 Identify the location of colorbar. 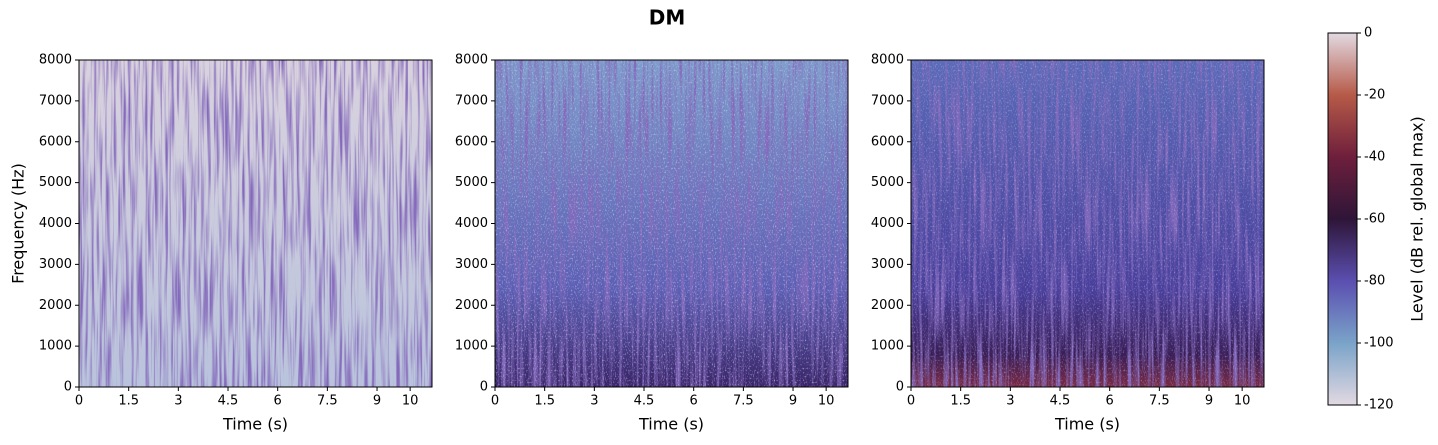
(1342, 219).